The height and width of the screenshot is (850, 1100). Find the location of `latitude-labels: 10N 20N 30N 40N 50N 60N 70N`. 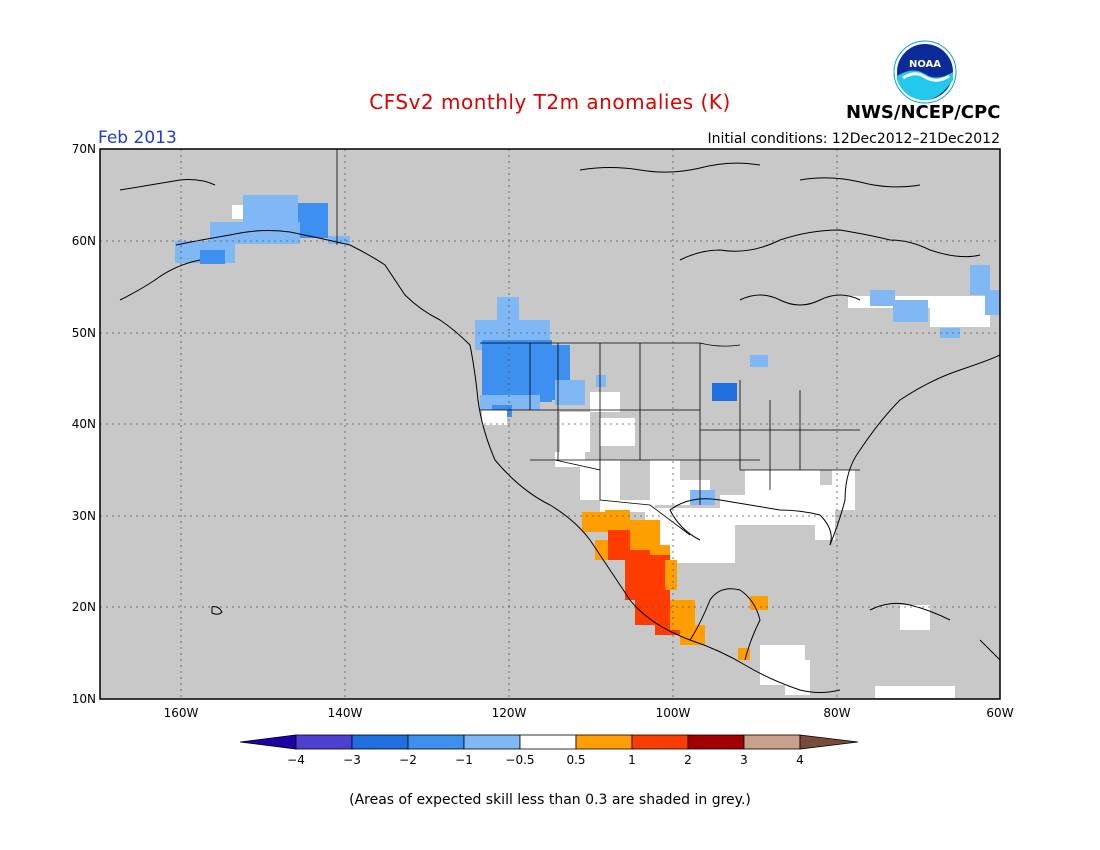

latitude-labels: 10N 20N 30N 40N 50N 60N 70N is located at coordinates (84, 424).